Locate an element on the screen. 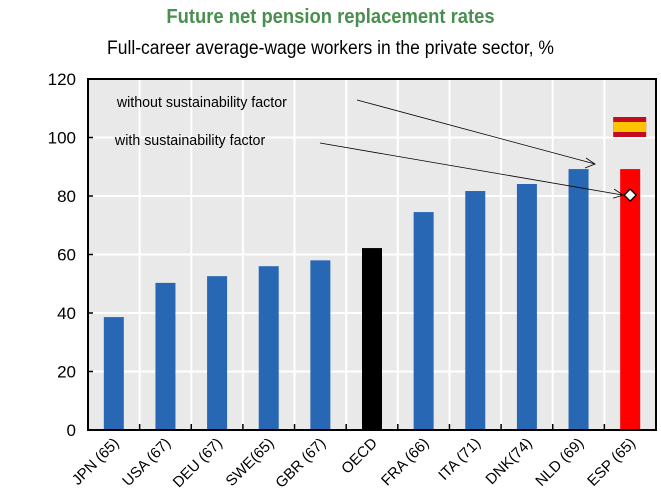 The image size is (661, 497). x-tick-label: ITA (71) is located at coordinates (459, 459).